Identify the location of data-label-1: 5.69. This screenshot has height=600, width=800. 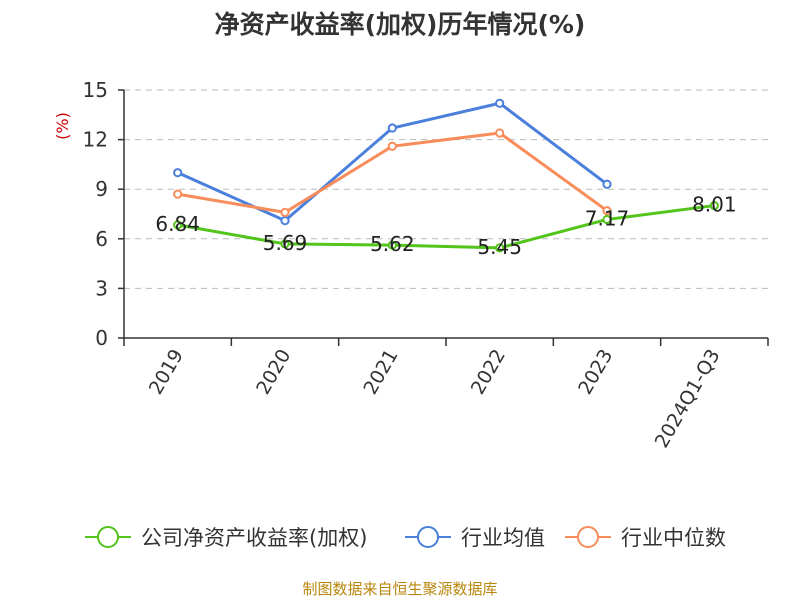
(285, 243).